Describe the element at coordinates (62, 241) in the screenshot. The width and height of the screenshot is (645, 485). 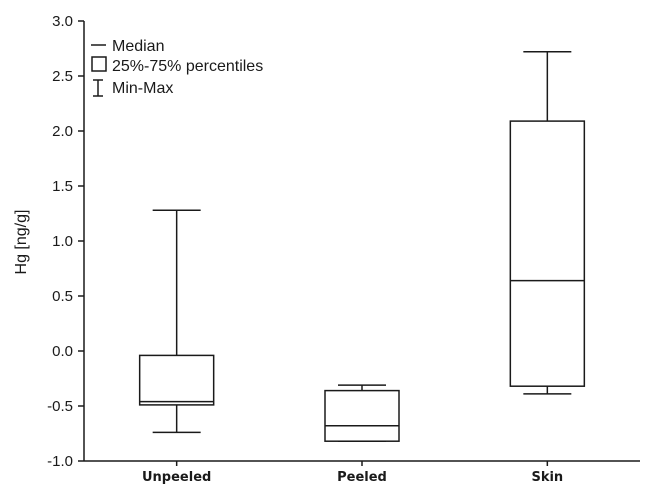
I see `y-tick-label: 1.0` at that location.